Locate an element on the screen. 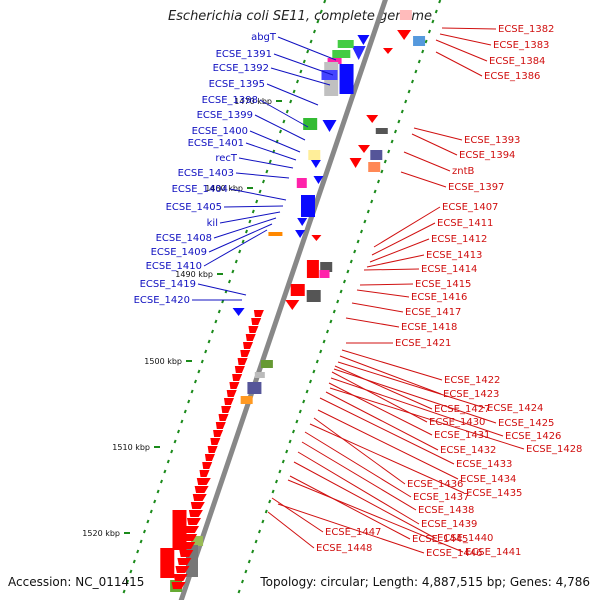  right-gene-label: ECSE_1435 is located at coordinates (494, 493).